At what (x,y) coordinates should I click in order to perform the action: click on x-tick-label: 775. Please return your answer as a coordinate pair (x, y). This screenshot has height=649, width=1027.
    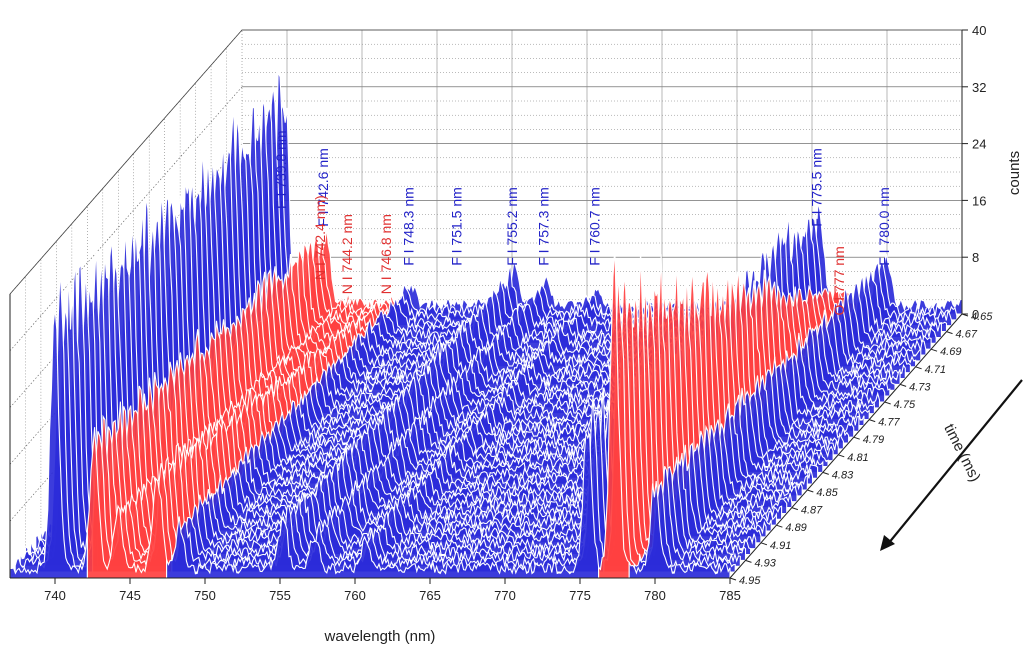
    Looking at the image, I should click on (580, 595).